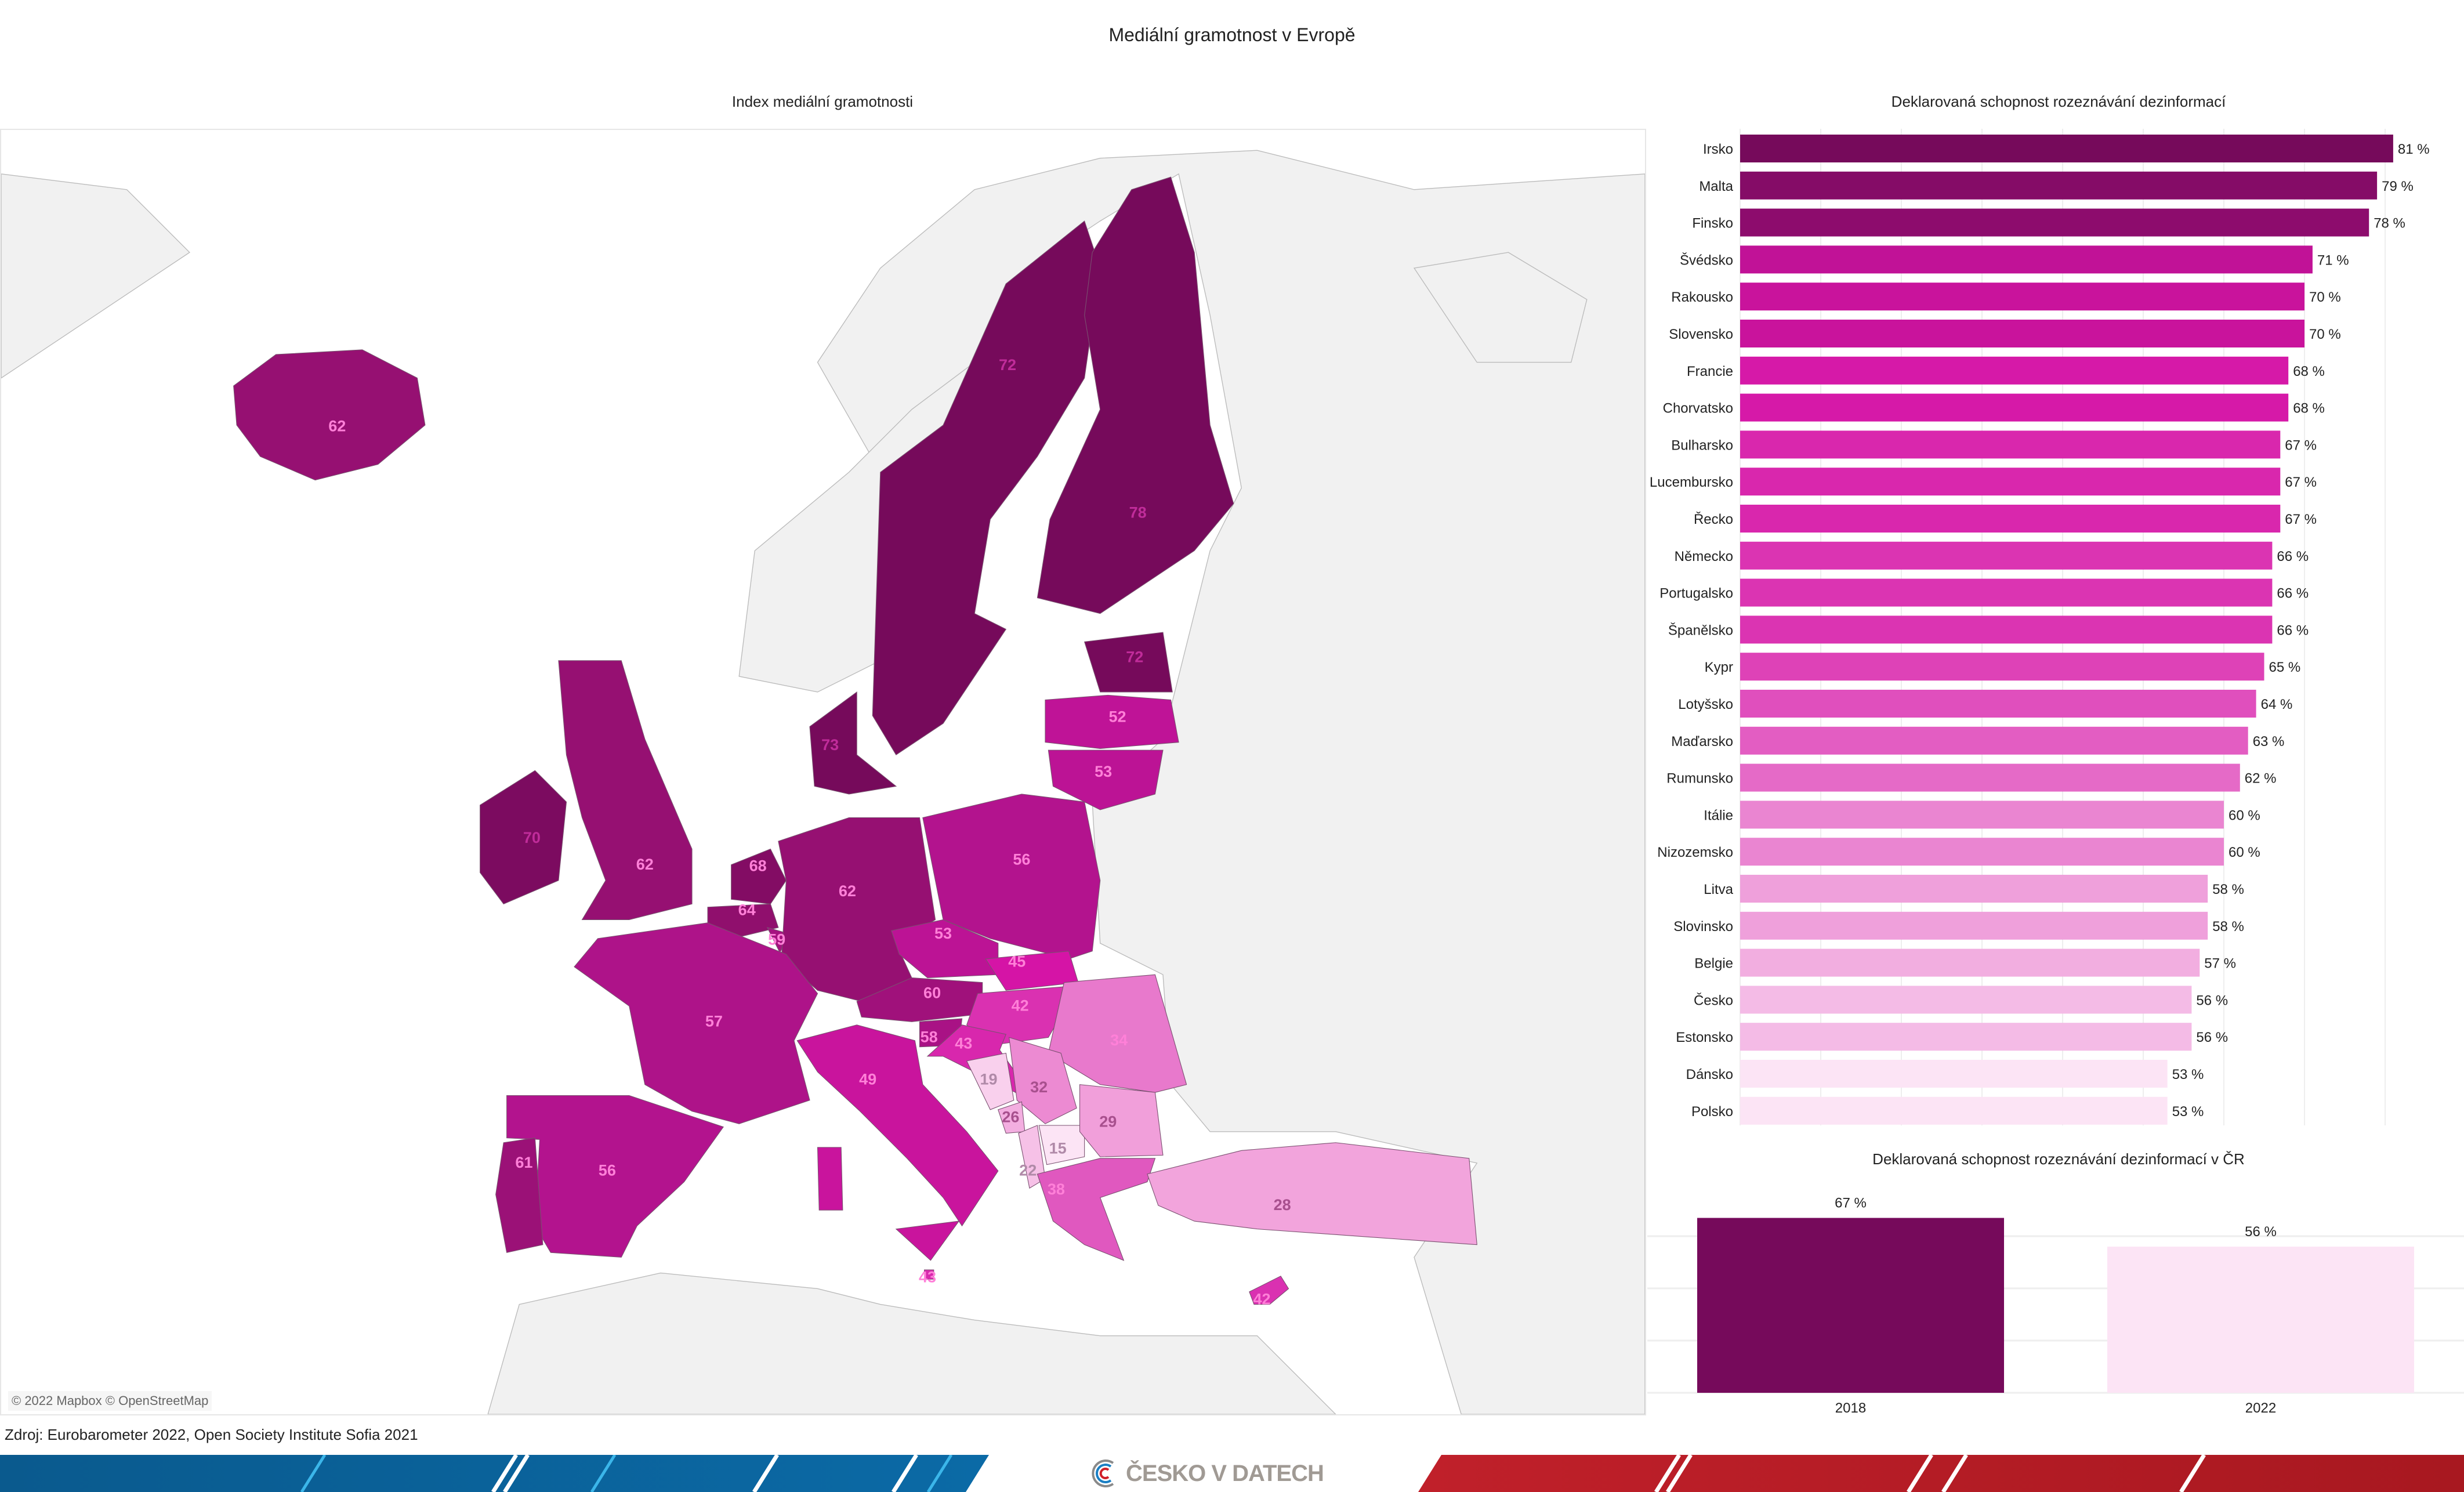 This screenshot has height=1492, width=2464. What do you see at coordinates (1974, 925) in the screenshot?
I see `bar-Slovinsko` at bounding box center [1974, 925].